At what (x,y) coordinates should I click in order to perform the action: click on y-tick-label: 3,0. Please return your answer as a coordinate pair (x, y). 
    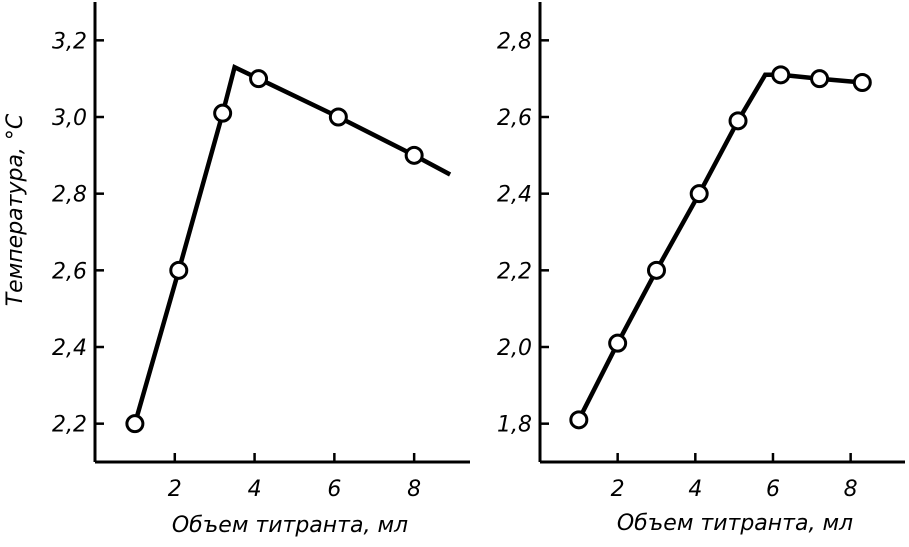
    Looking at the image, I should click on (69, 118).